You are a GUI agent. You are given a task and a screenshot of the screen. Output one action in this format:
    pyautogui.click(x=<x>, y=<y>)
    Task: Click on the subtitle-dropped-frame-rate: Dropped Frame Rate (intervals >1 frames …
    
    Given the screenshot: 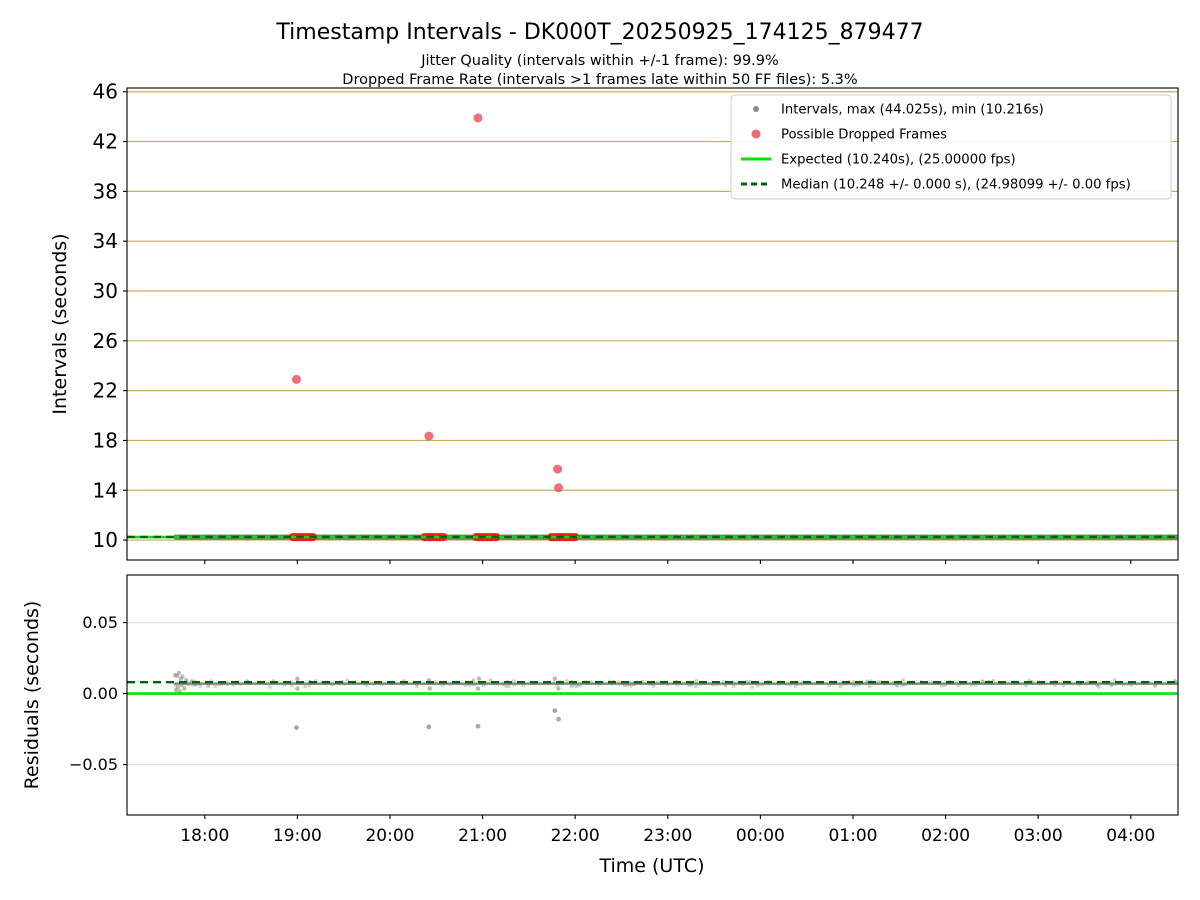 What is the action you would take?
    pyautogui.click(x=599, y=80)
    